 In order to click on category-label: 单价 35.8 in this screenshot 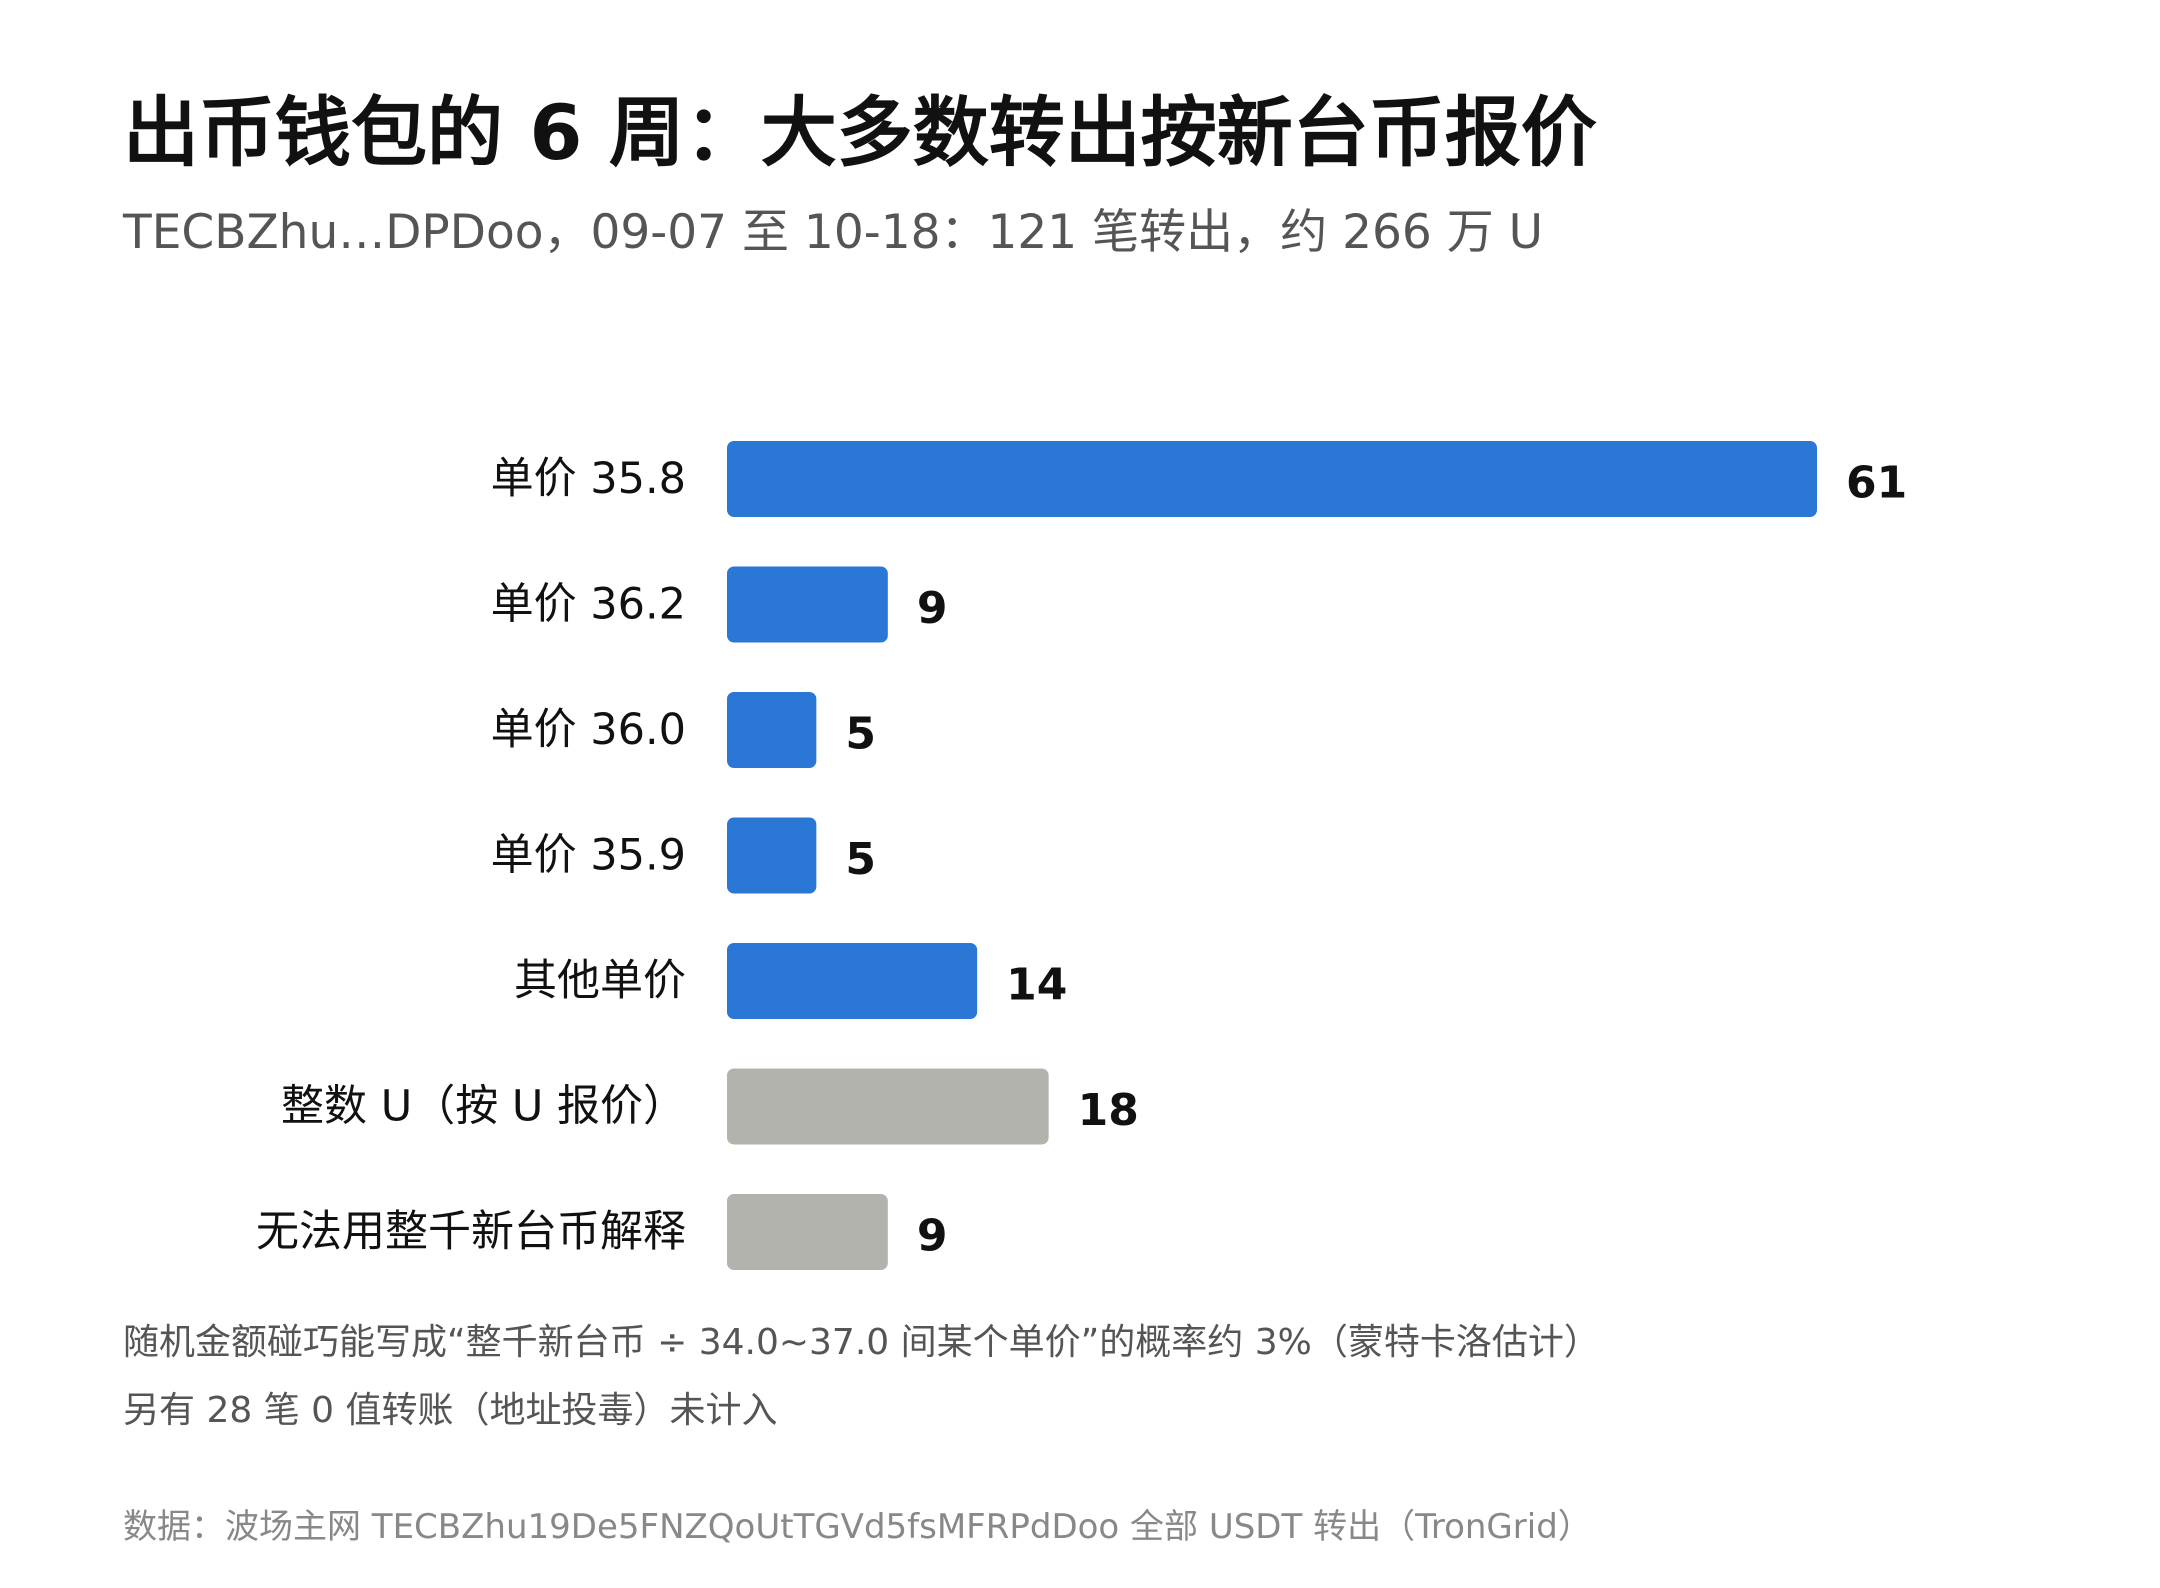, I will do `click(588, 479)`.